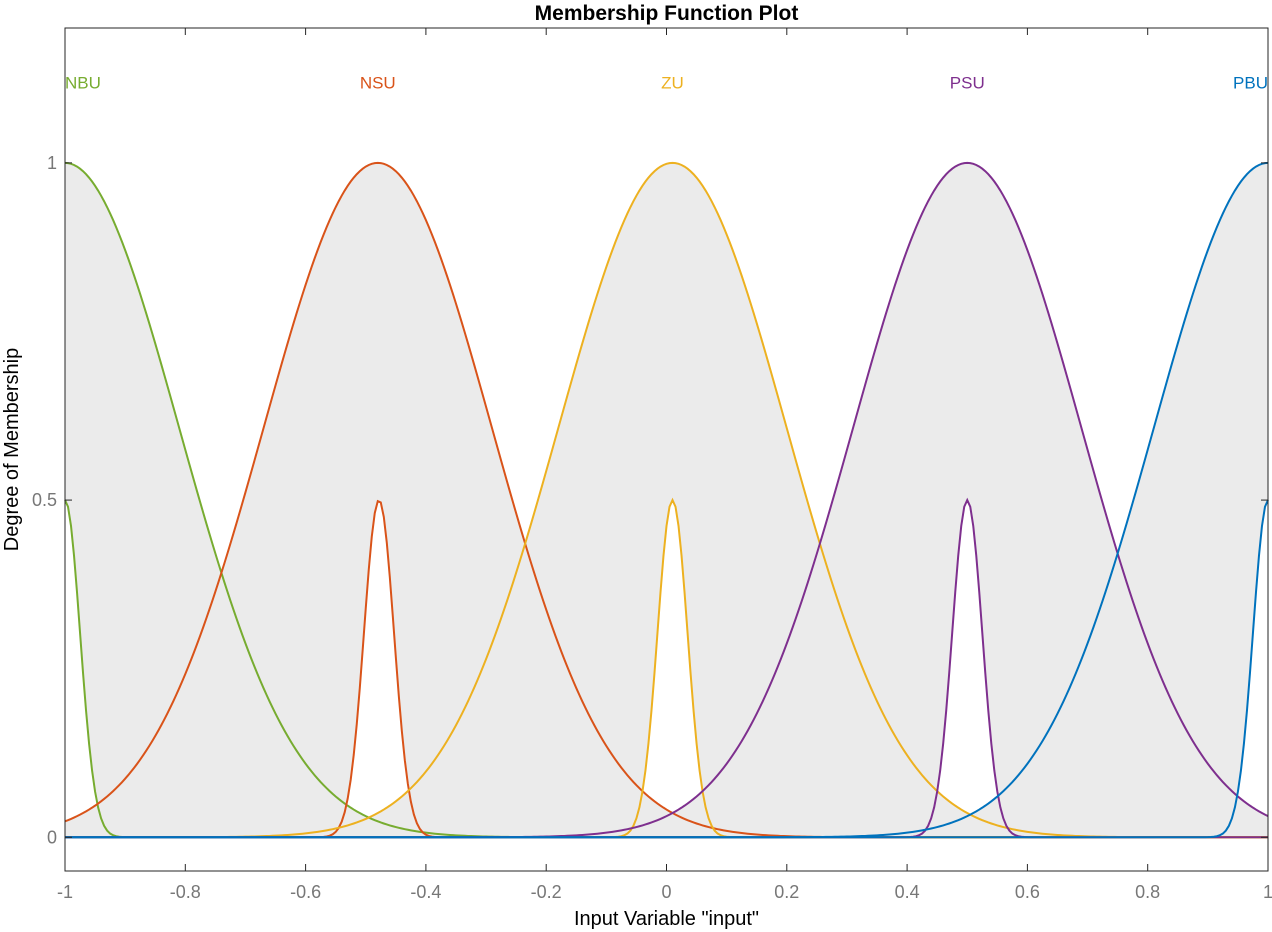  I want to click on x-tick-label: 1, so click(1267, 892).